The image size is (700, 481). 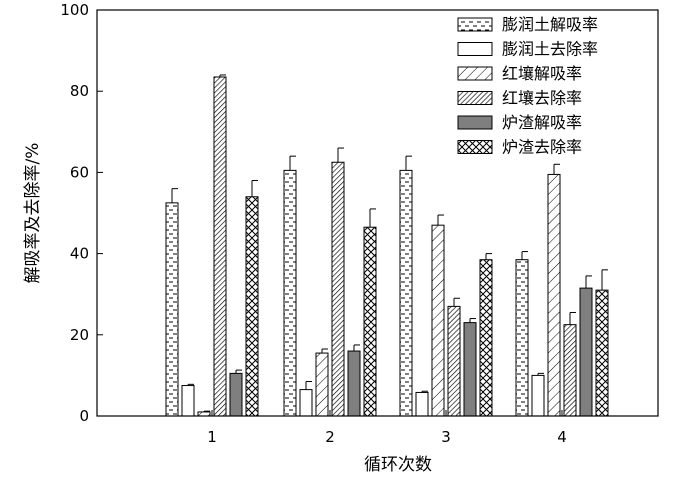 I want to click on x-tick-label: 3, so click(x=446, y=437).